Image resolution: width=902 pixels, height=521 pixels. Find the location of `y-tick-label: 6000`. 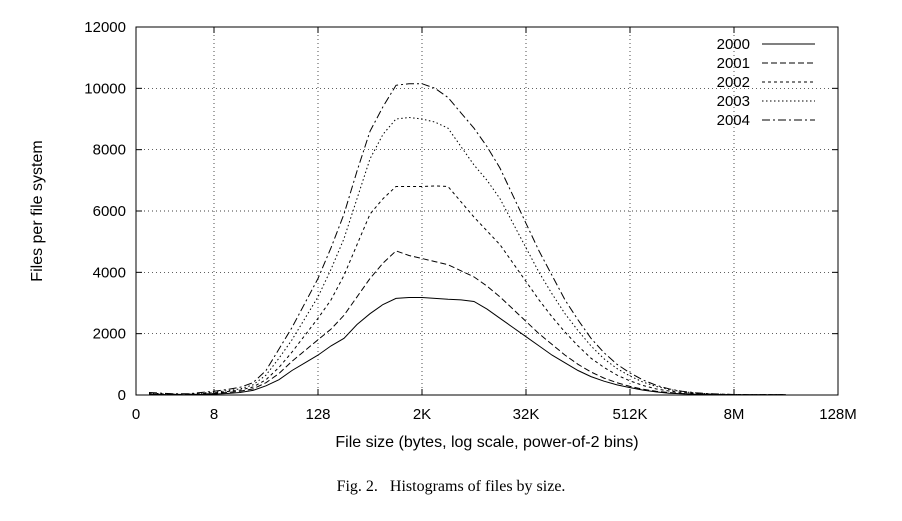

y-tick-label: 6000 is located at coordinates (109, 211).